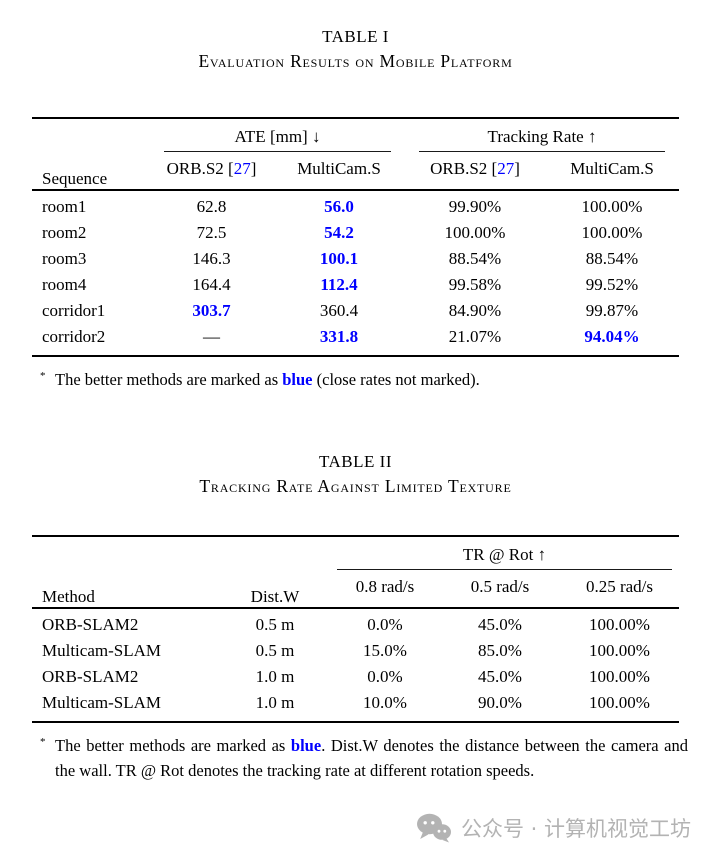 The height and width of the screenshot is (853, 711). Describe the element at coordinates (211, 258) in the screenshot. I see `cell-value: 146.3` at that location.